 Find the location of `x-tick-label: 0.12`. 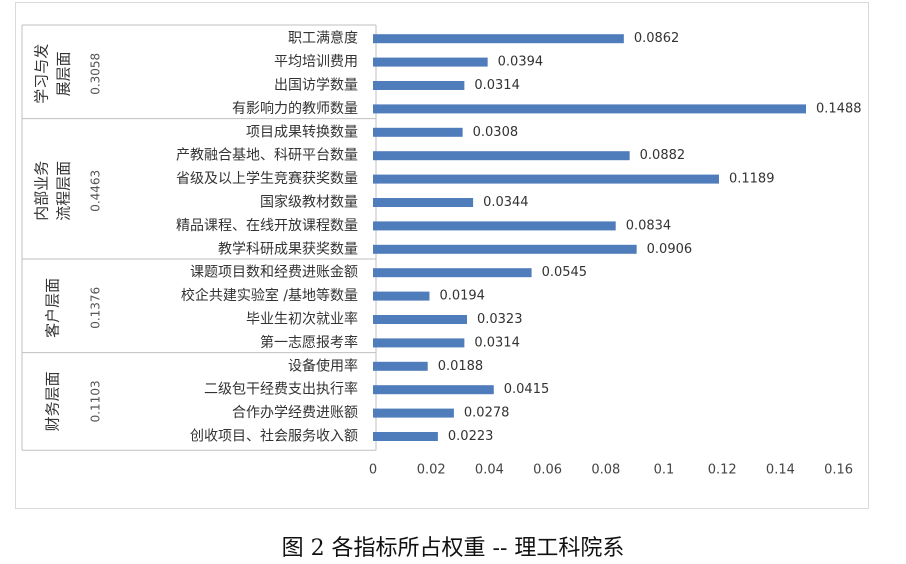

x-tick-label: 0.12 is located at coordinates (722, 470).